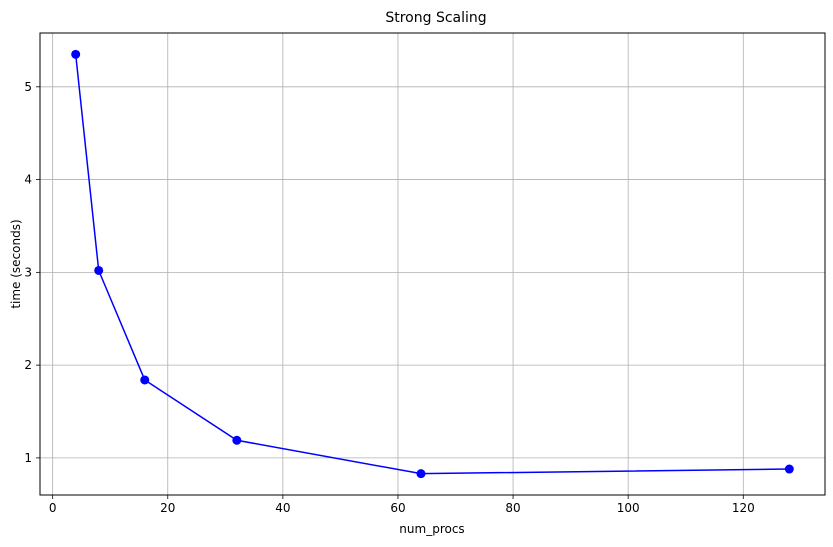  What do you see at coordinates (628, 508) in the screenshot?
I see `x-tick-label: 100` at bounding box center [628, 508].